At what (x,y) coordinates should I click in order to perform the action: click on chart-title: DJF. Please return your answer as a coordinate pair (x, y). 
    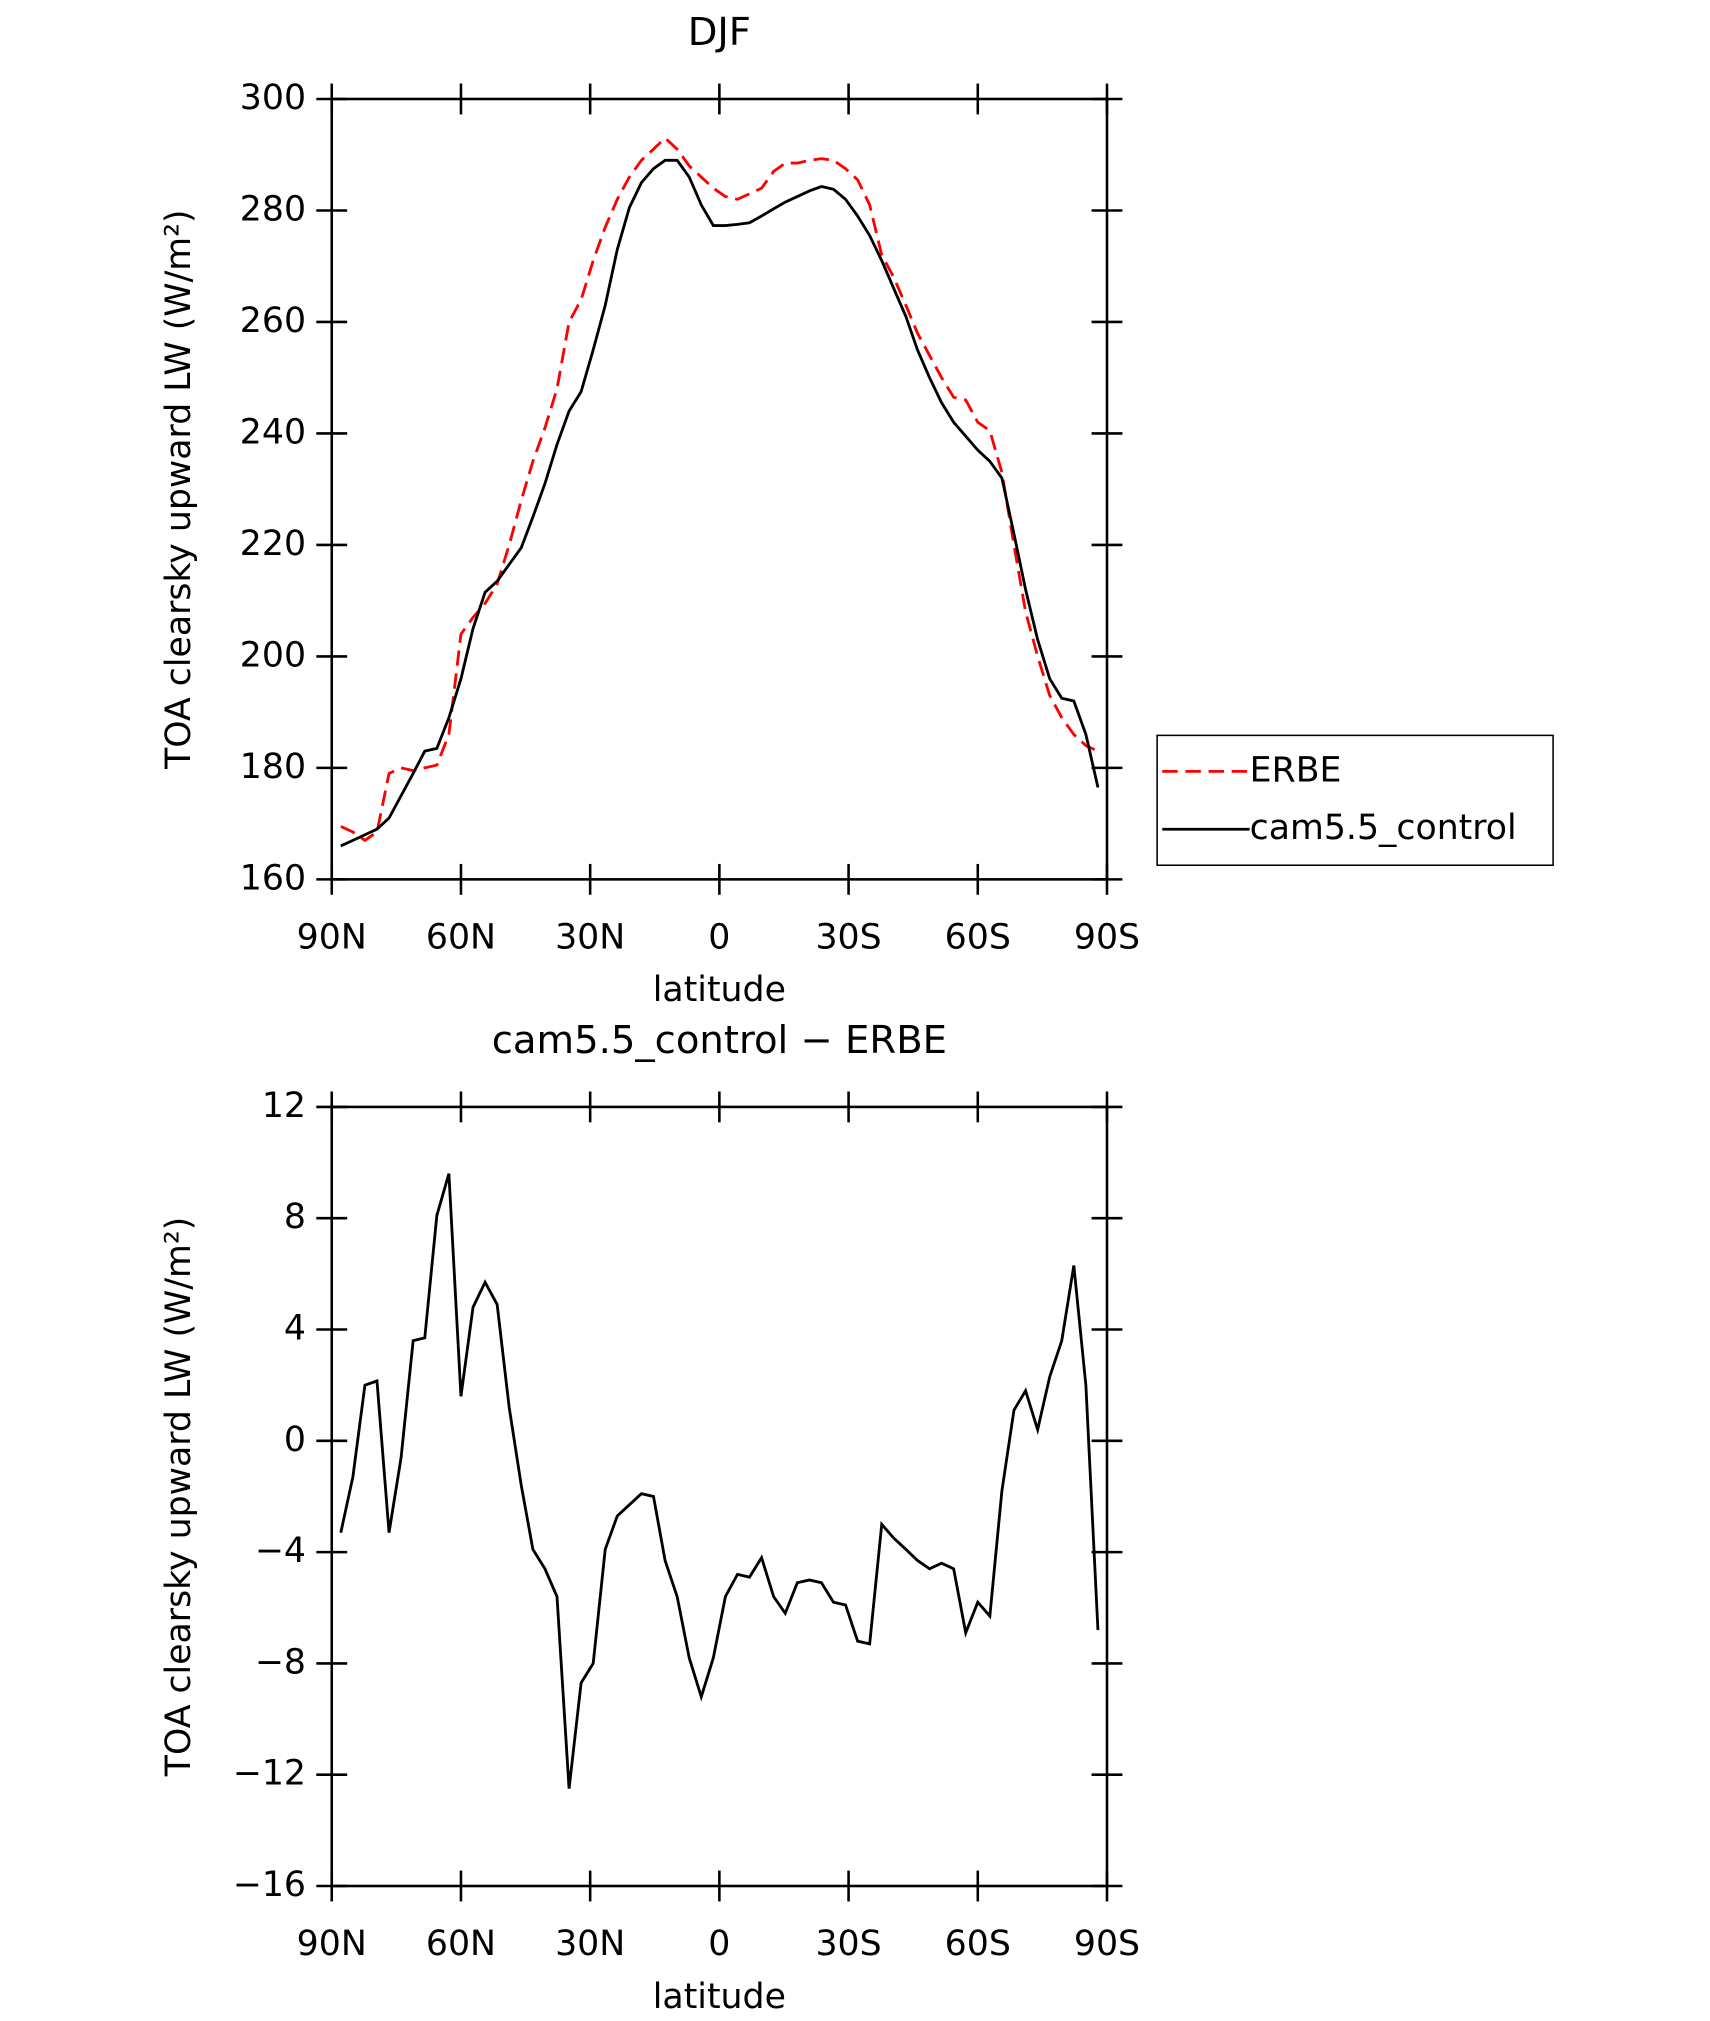
    Looking at the image, I should click on (719, 32).